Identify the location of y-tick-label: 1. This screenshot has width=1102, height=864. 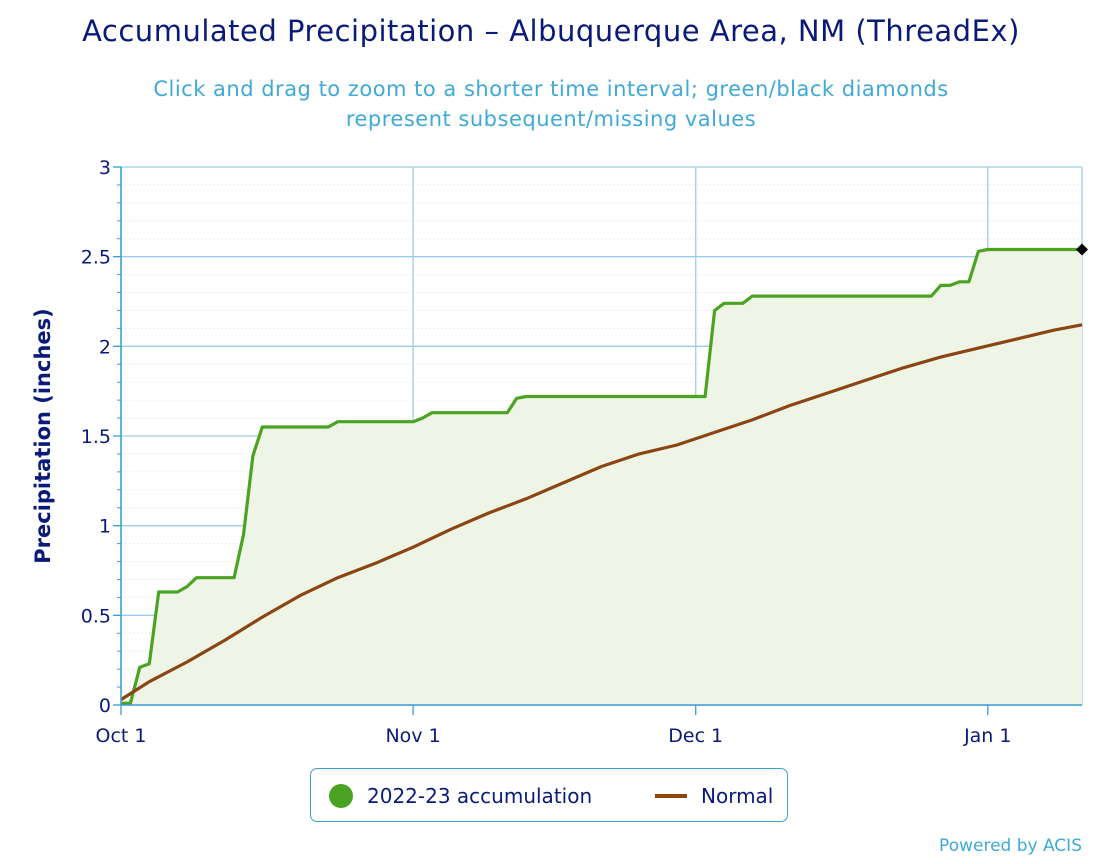
(105, 527).